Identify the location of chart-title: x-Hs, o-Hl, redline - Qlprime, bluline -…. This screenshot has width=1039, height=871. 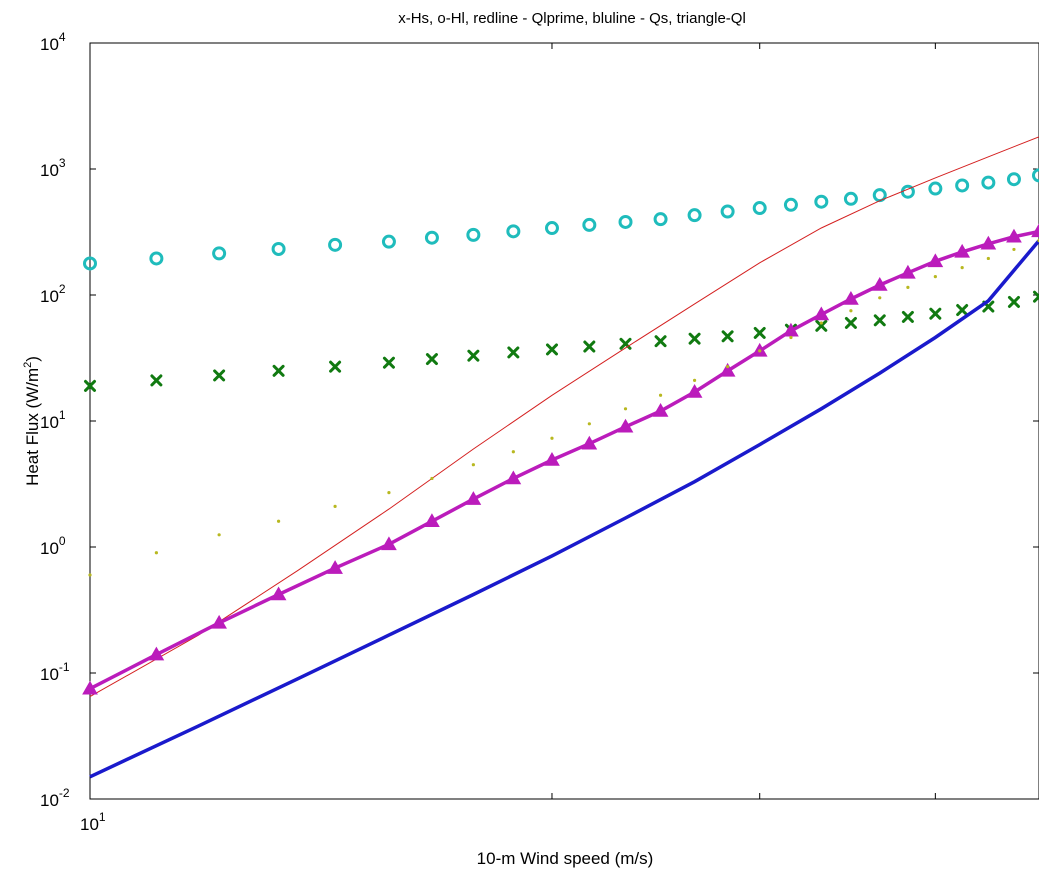
(572, 18).